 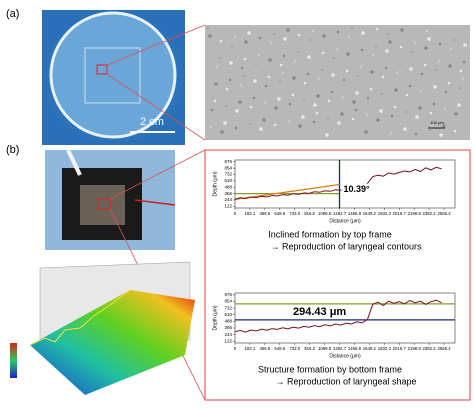 I want to click on panel-label: (a), so click(x=12, y=14).